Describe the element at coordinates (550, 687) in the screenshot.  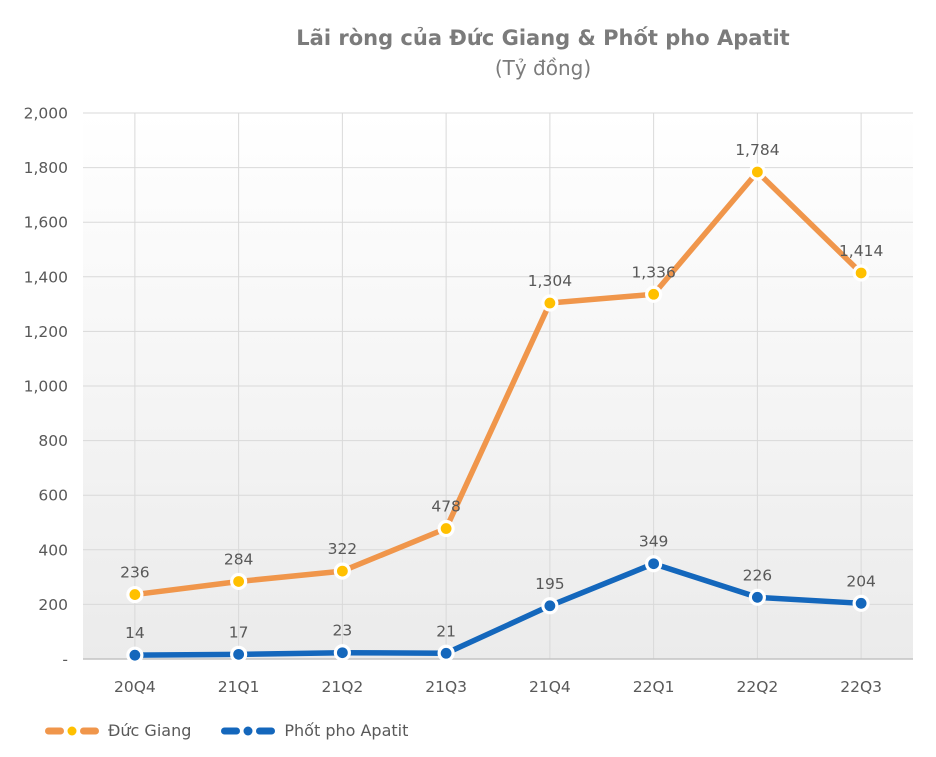
I see `x-axis-tick-label: 21Q4` at that location.